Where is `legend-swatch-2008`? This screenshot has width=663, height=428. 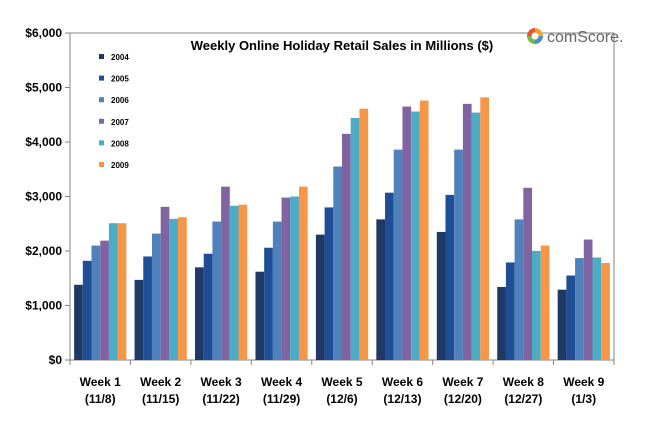
legend-swatch-2008 is located at coordinates (101, 143).